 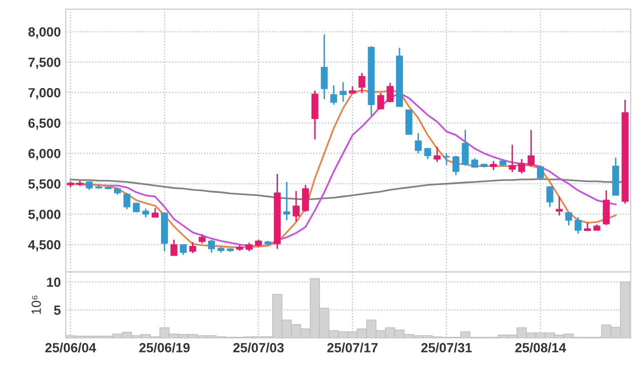 I want to click on y-tick-label: 4,500, so click(x=44, y=246).